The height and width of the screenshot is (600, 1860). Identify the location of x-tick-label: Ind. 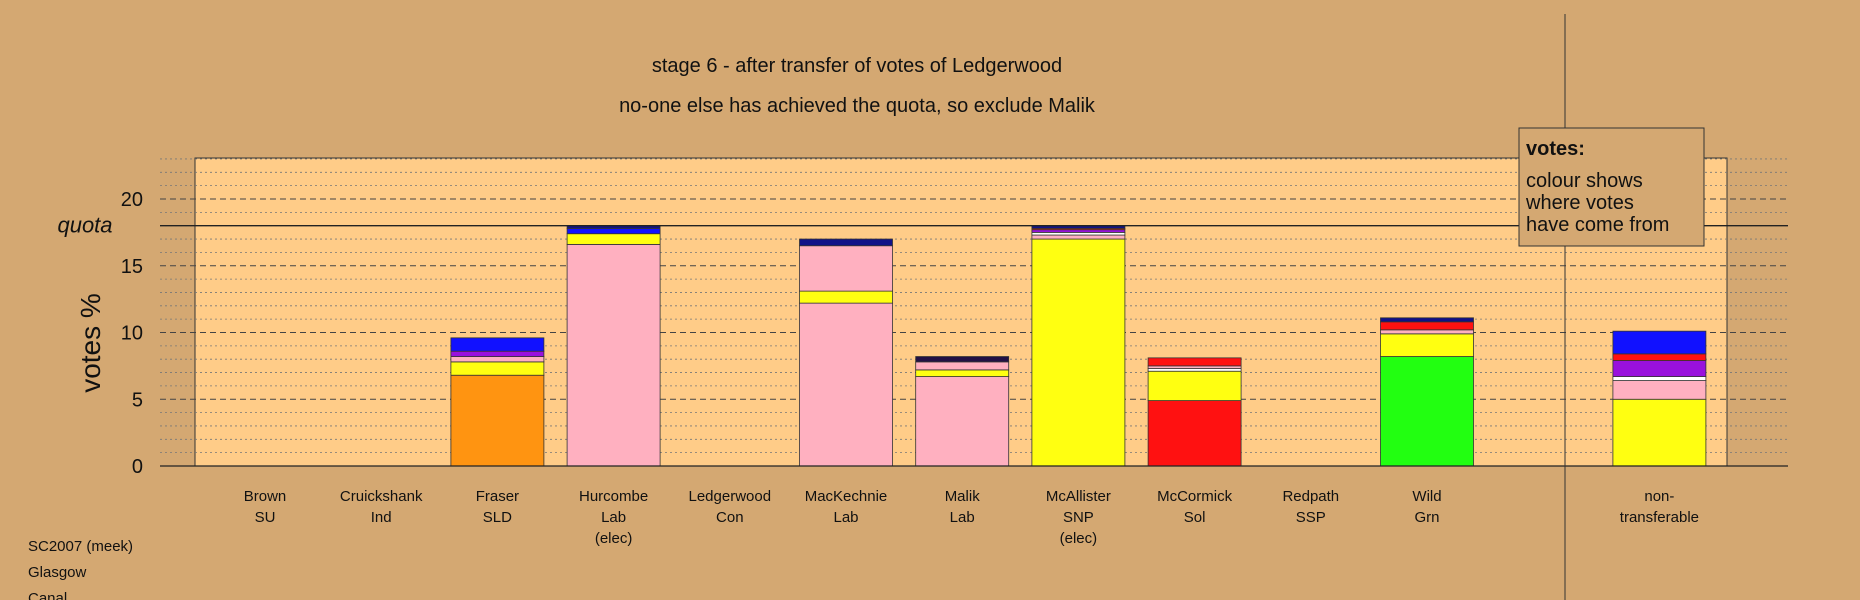
(381, 517).